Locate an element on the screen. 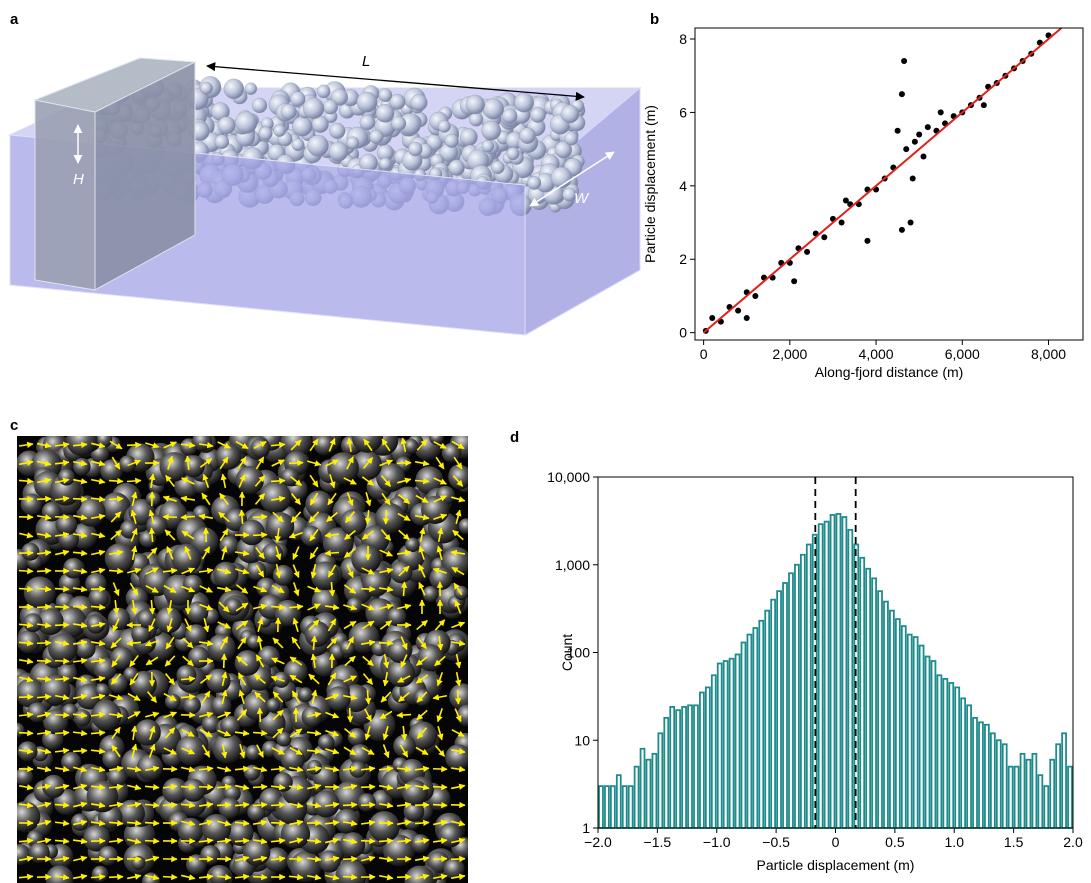 The height and width of the screenshot is (883, 1091). panel-label: a is located at coordinates (14, 19).